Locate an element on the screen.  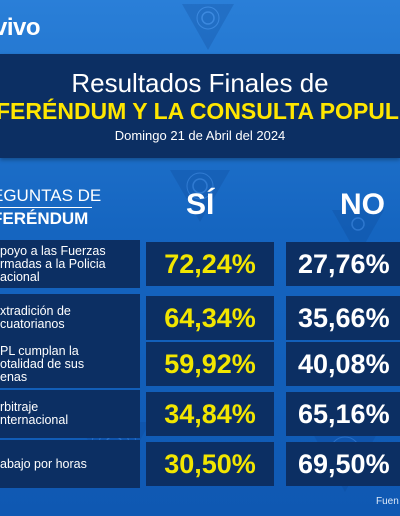
question-cell: abajo por horas is located at coordinates (70, 464).